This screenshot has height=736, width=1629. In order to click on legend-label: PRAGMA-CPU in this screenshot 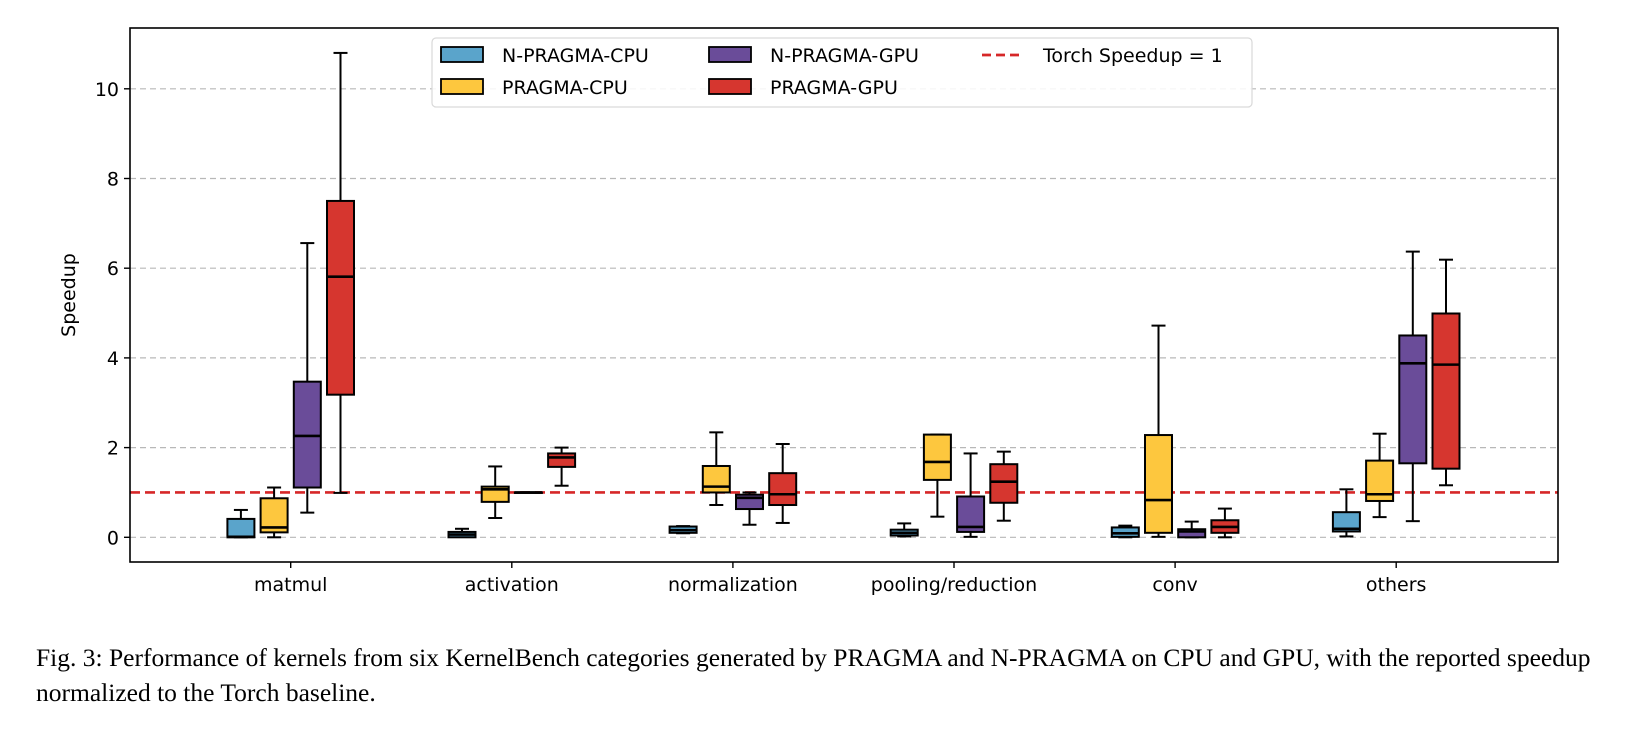, I will do `click(565, 88)`.